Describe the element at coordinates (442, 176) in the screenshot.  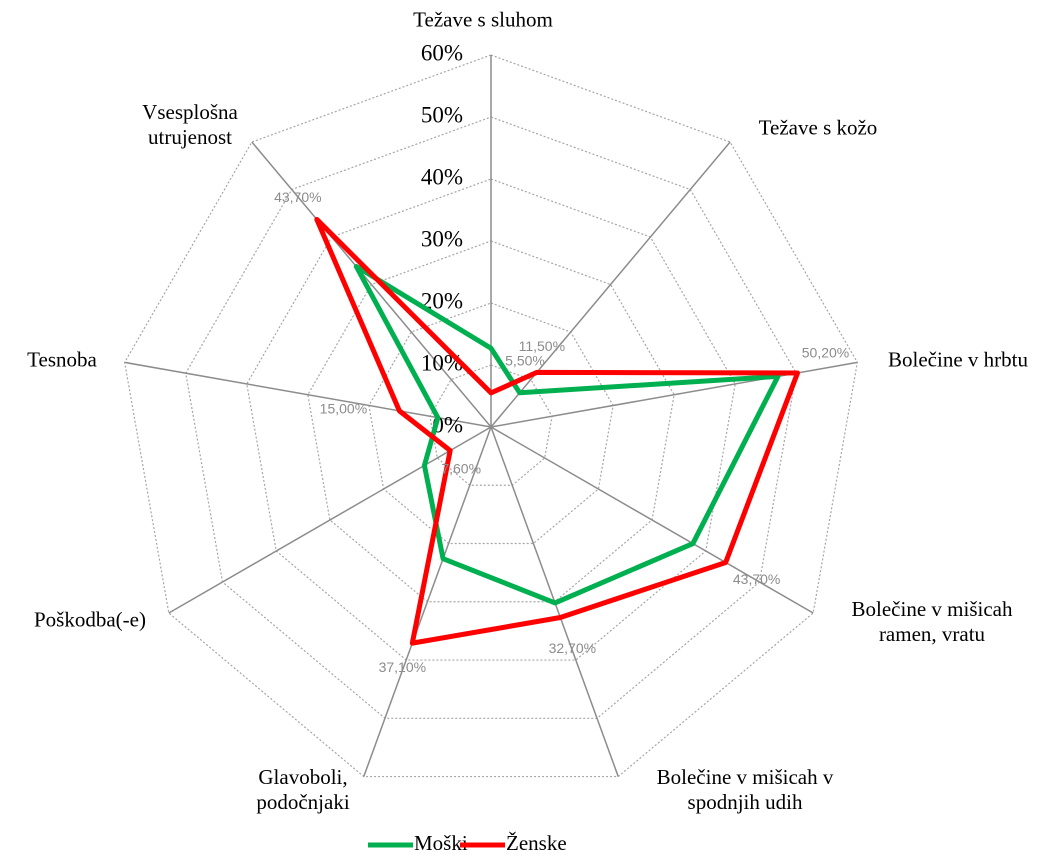
I see `y-tick-label: 40%` at that location.